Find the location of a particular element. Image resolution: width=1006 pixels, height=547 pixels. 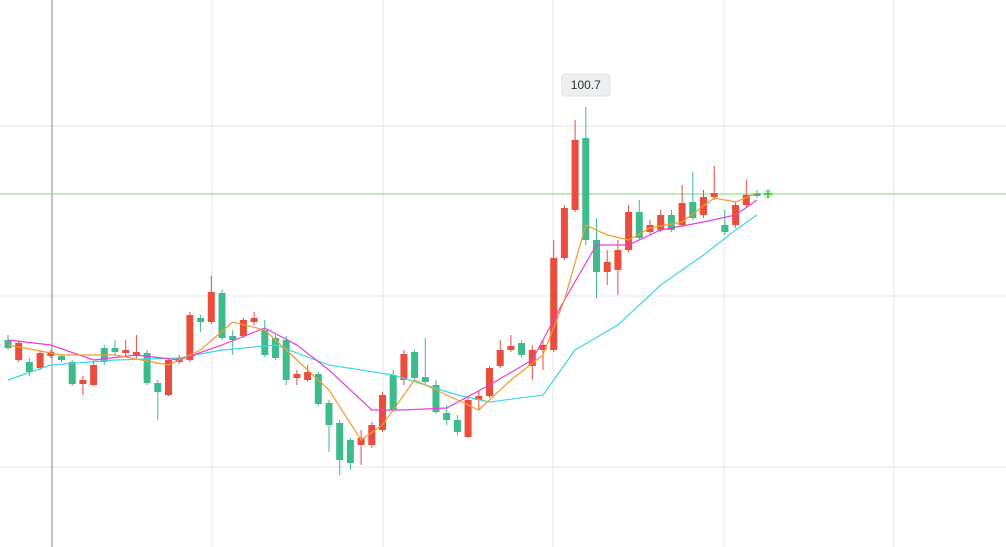

max-label-box is located at coordinates (586, 85).